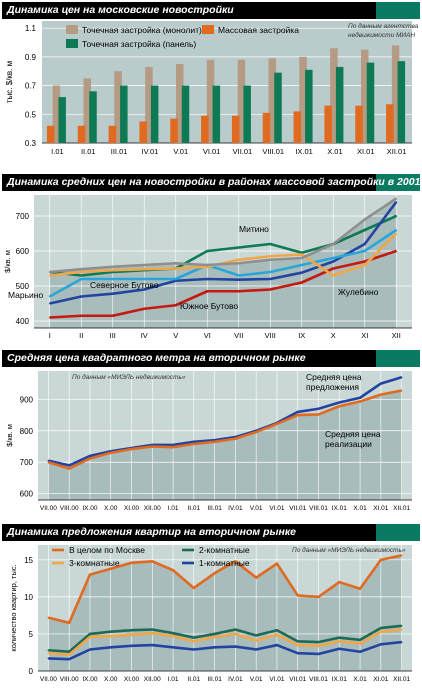 The image size is (422, 692). I want to click on y-tick-label: 700, so click(23, 216).